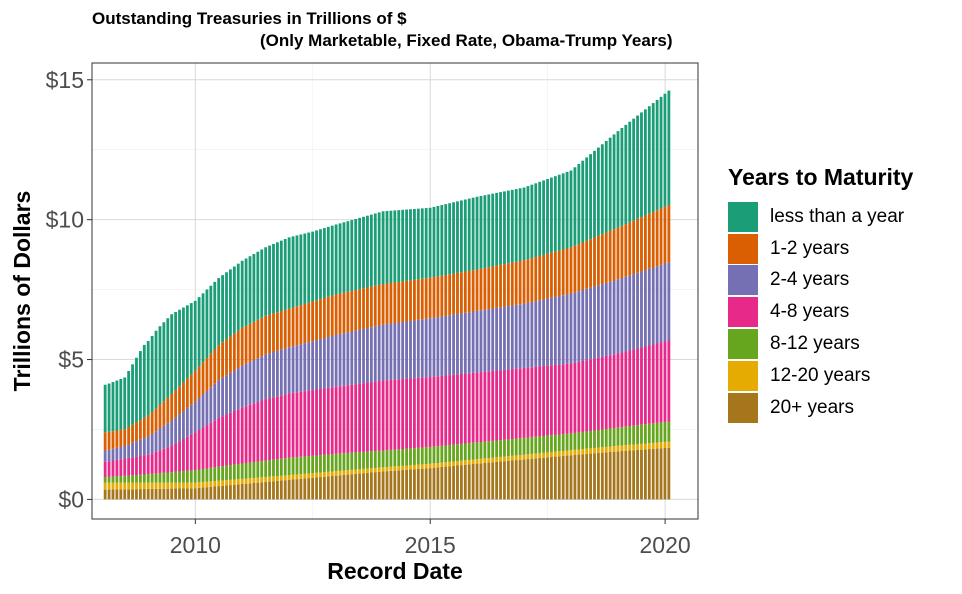 Image resolution: width=962 pixels, height=594 pixels. Describe the element at coordinates (743, 280) in the screenshot. I see `legend-swatch` at that location.